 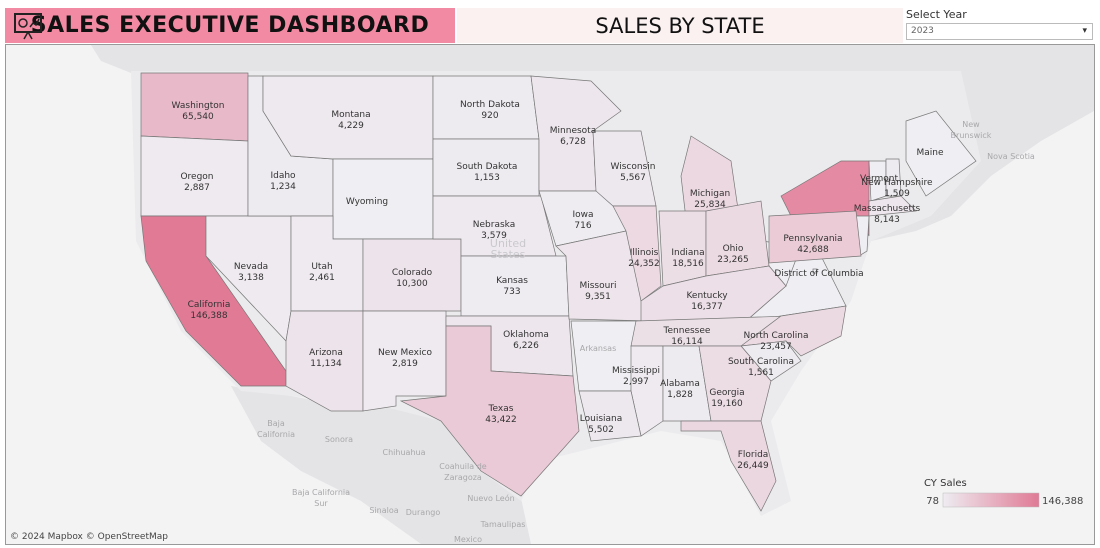 I want to click on state-name: New Mexico, so click(x=405, y=353).